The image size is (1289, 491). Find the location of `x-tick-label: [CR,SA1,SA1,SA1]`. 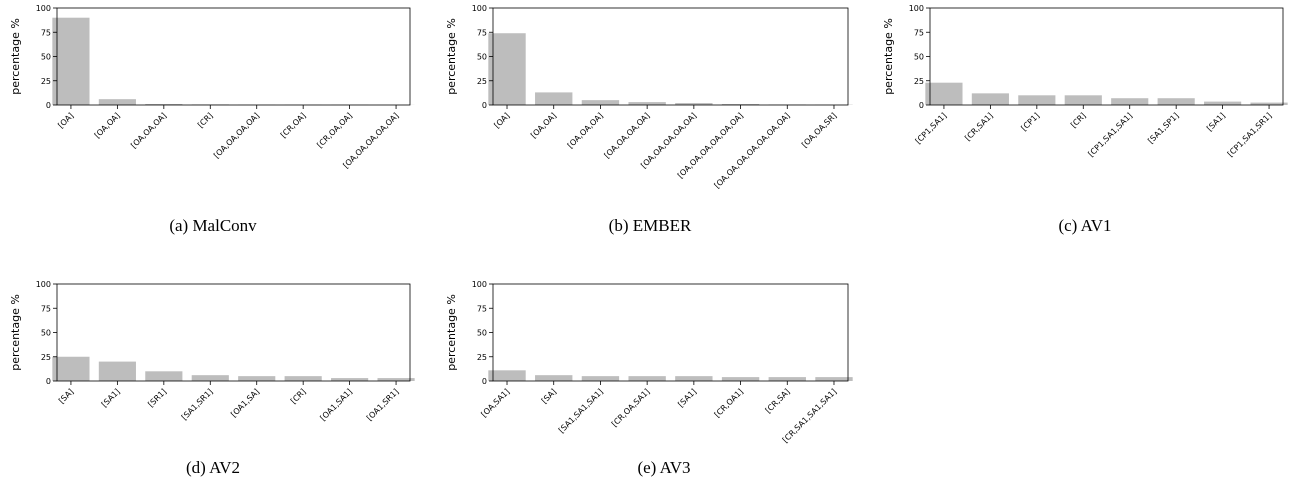

x-tick-label: [CR,SA1,SA1,SA1] is located at coordinates (810, 416).